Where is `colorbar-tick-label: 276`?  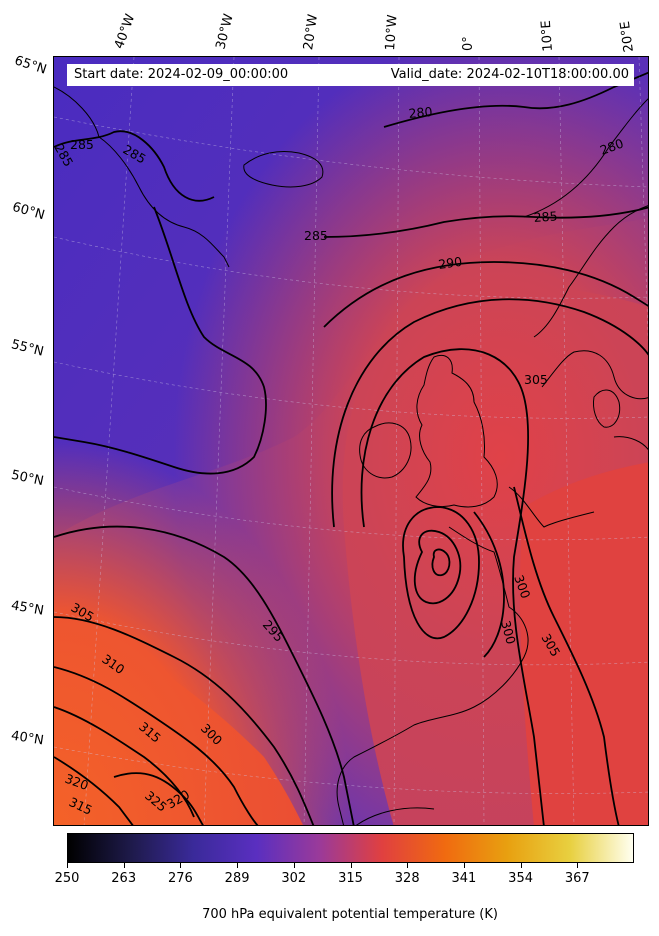
colorbar-tick-label: 276 is located at coordinates (180, 878).